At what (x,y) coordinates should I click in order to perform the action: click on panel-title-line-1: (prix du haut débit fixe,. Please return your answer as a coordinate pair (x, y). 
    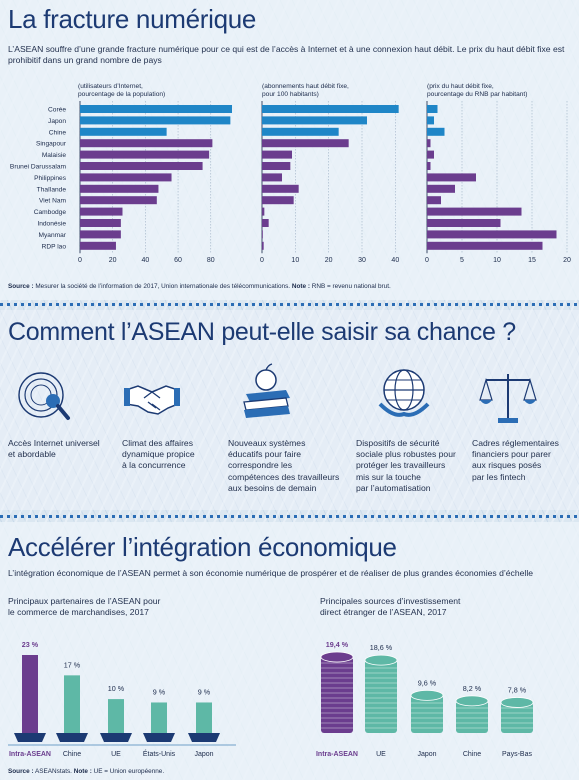
    Looking at the image, I should click on (460, 86).